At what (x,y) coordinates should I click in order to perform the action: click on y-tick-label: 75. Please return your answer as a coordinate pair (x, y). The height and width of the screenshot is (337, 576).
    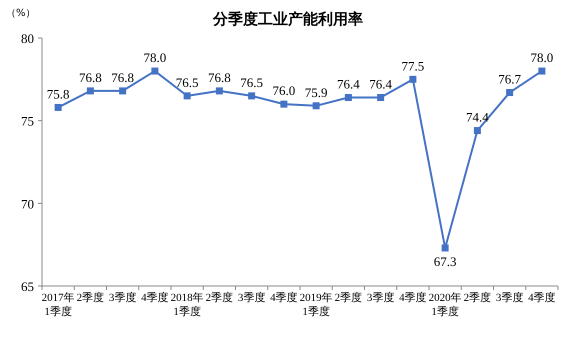
    Looking at the image, I should click on (27, 121).